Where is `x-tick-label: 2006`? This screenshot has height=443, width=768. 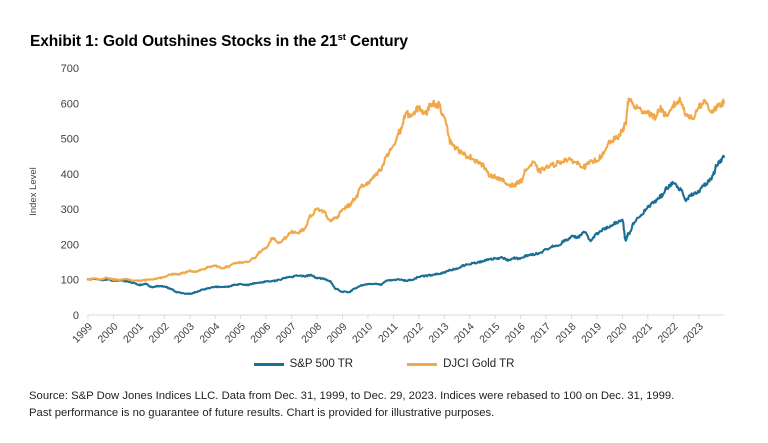
x-tick-label: 2006 is located at coordinates (260, 333).